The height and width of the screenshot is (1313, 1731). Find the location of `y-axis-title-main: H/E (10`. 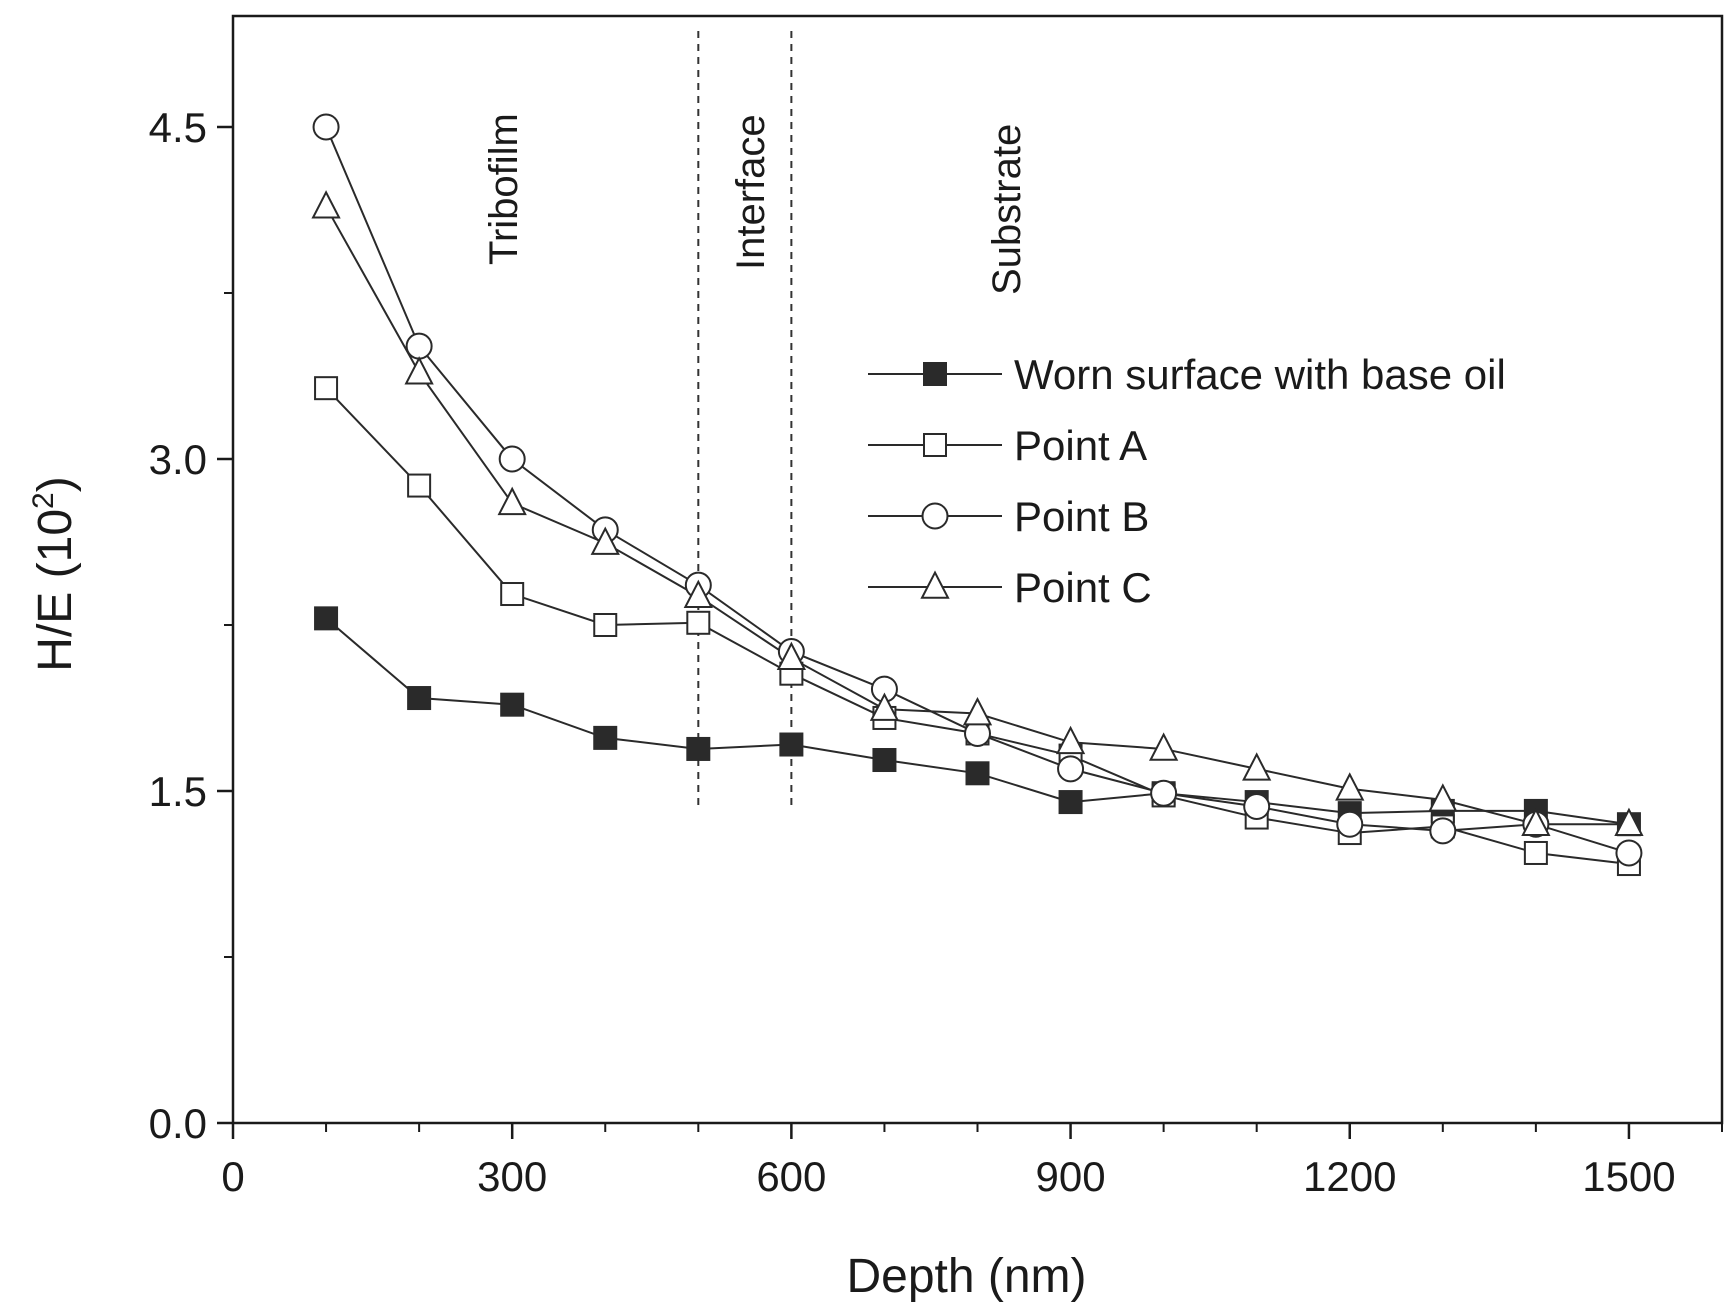

y-axis-title-main: H/E (10 is located at coordinates (55, 590).